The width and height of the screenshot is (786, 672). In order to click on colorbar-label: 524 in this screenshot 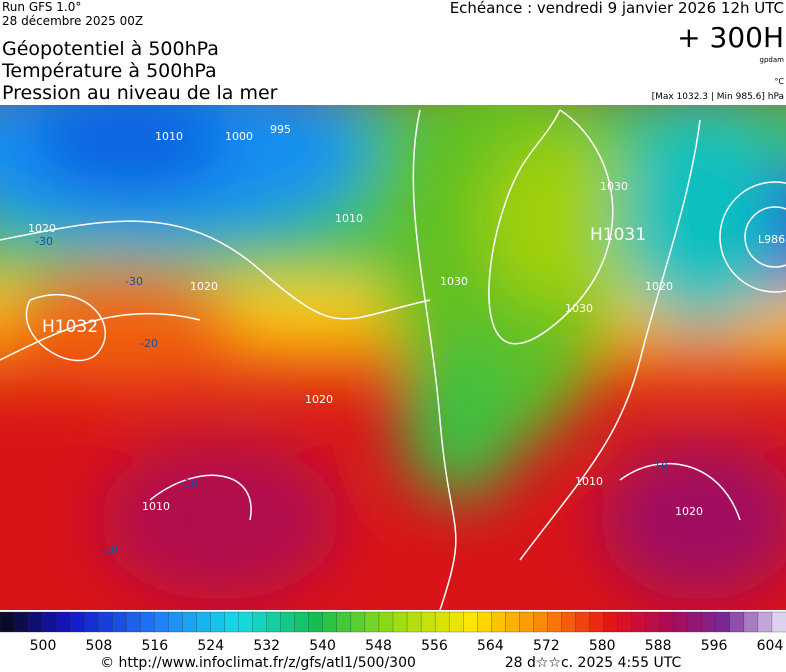, I will do `click(210, 646)`.